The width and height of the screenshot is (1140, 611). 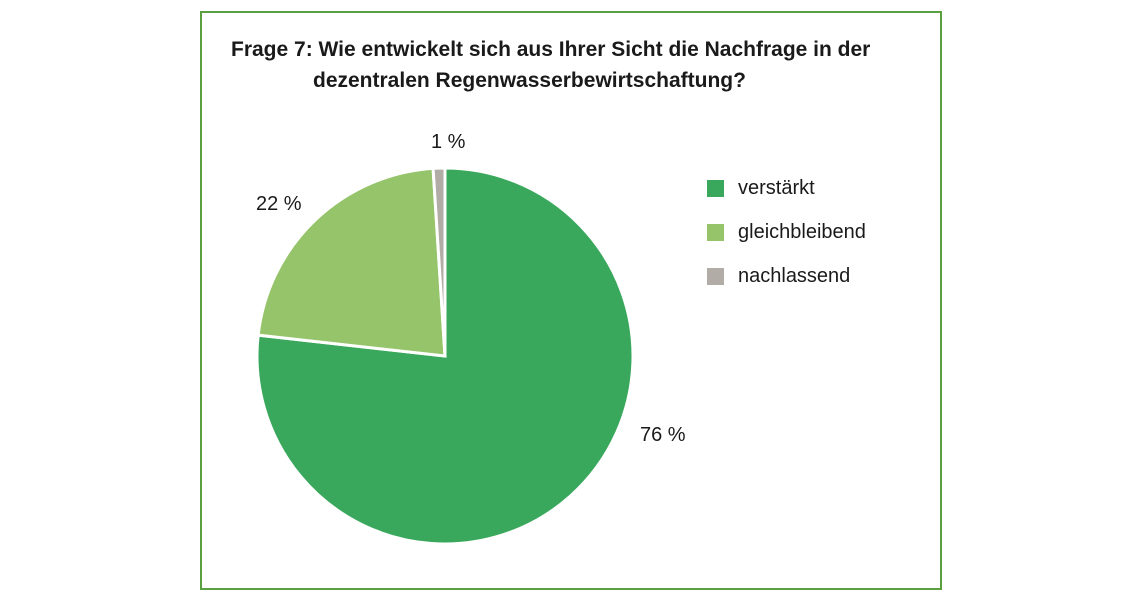 What do you see at coordinates (776, 187) in the screenshot?
I see `legend-label-verstaerkt: verstärkt` at bounding box center [776, 187].